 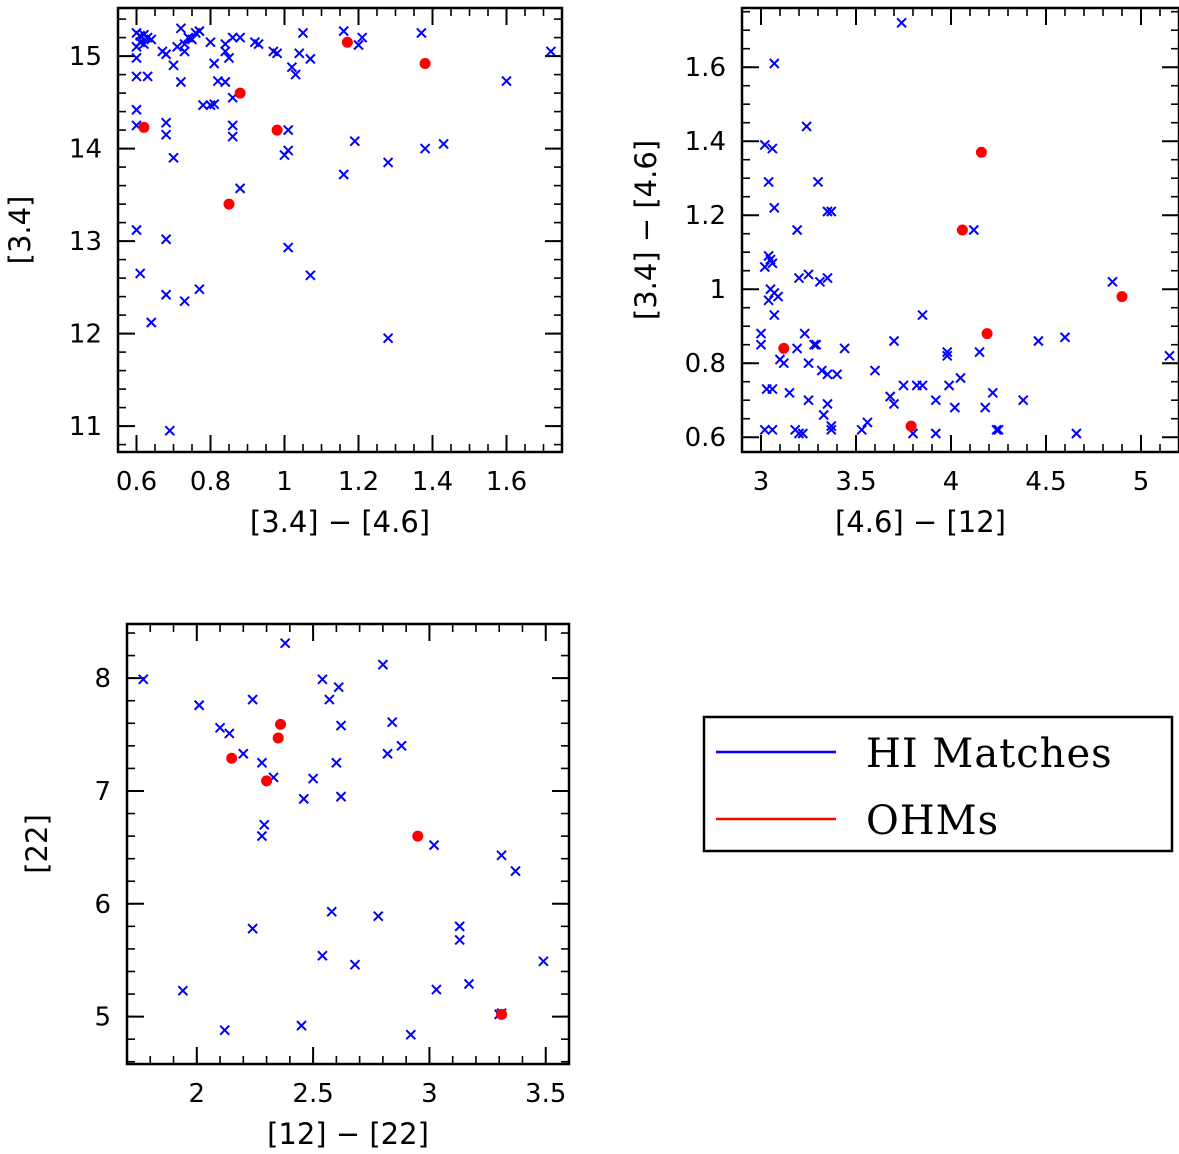 What do you see at coordinates (37, 844) in the screenshot?
I see `y-axis-label: [22]` at bounding box center [37, 844].